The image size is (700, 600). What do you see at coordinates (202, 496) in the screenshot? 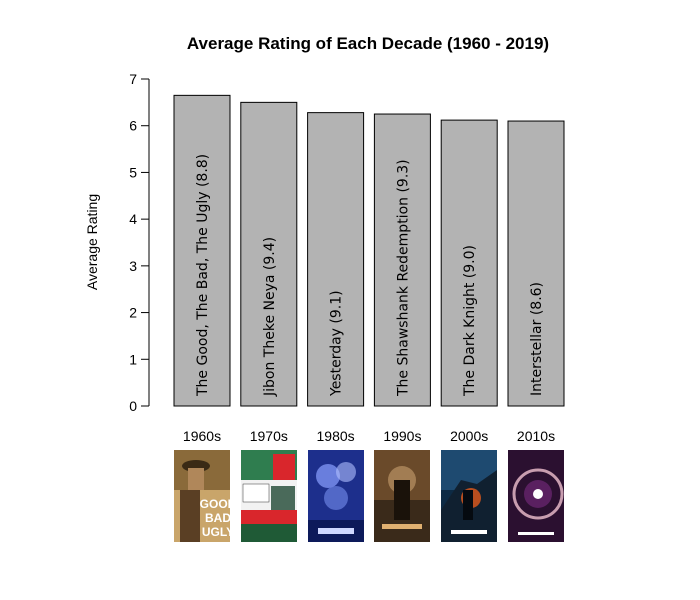
I see `poster-good-bad-ugly-icon: GOOD BAD UGLY` at bounding box center [202, 496].